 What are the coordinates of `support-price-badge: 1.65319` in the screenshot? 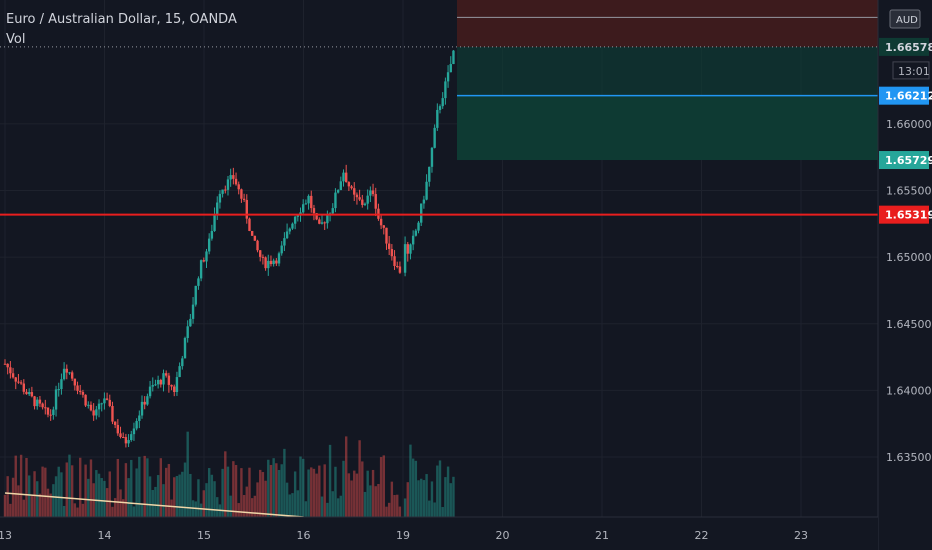 It's located at (908, 215).